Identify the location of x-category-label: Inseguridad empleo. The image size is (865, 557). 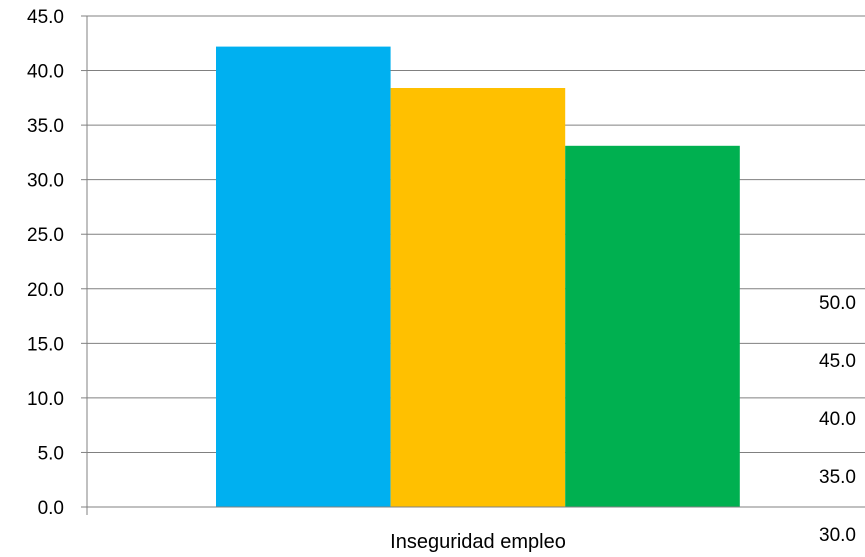
(478, 542).